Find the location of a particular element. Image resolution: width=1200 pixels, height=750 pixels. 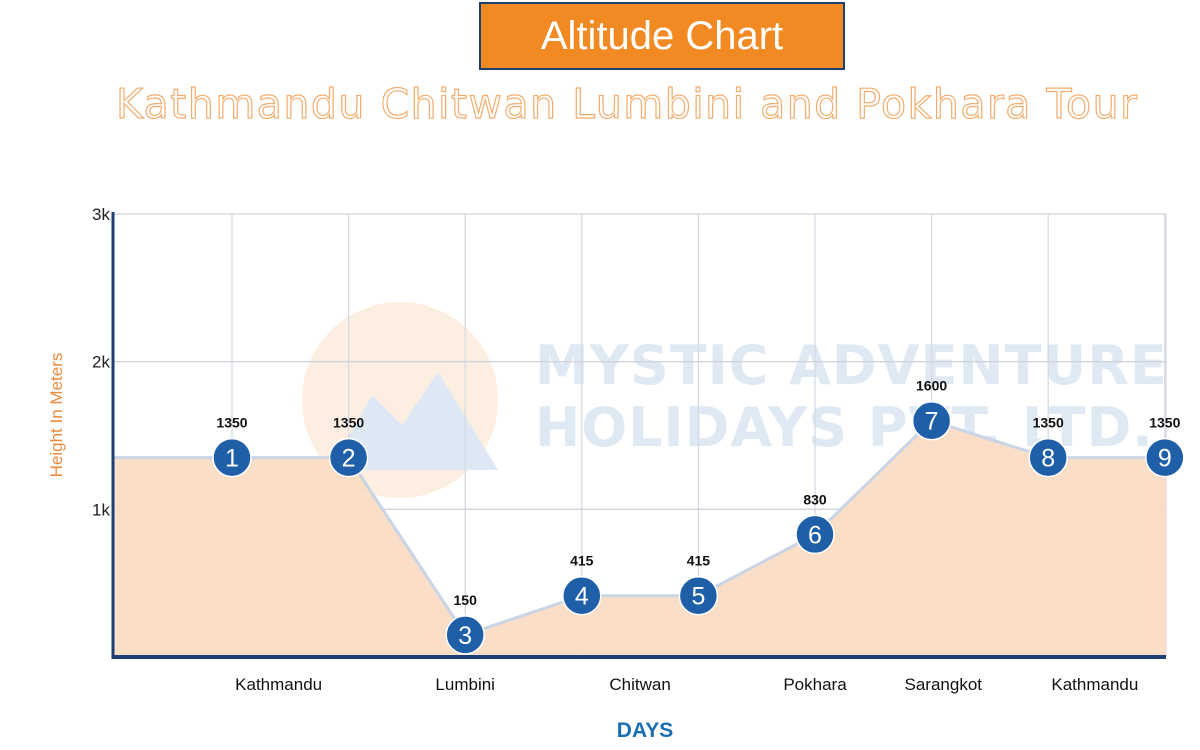

day-number: 7 is located at coordinates (932, 422).